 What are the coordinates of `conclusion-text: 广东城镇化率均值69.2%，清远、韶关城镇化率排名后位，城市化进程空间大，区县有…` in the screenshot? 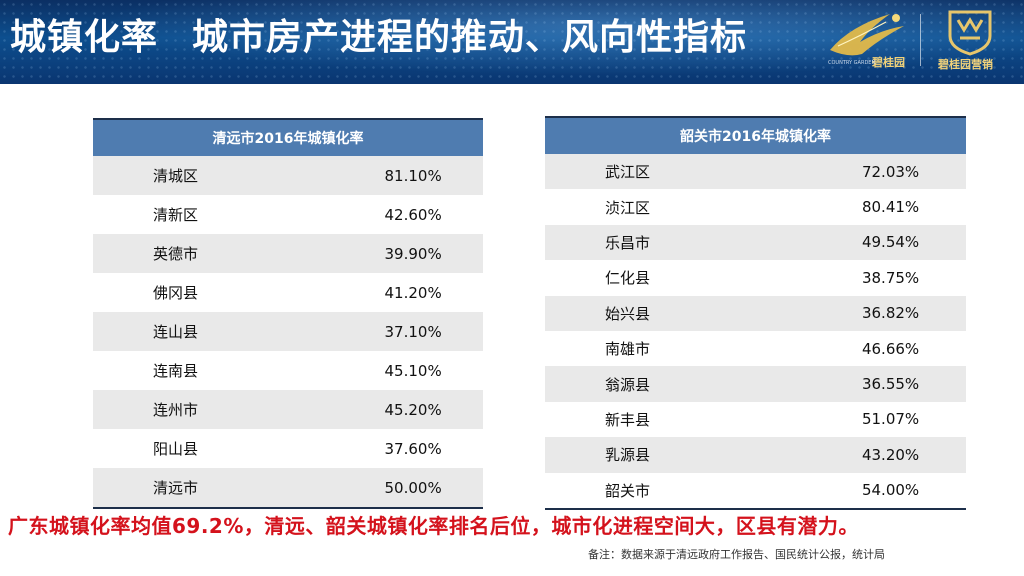 It's located at (433, 526).